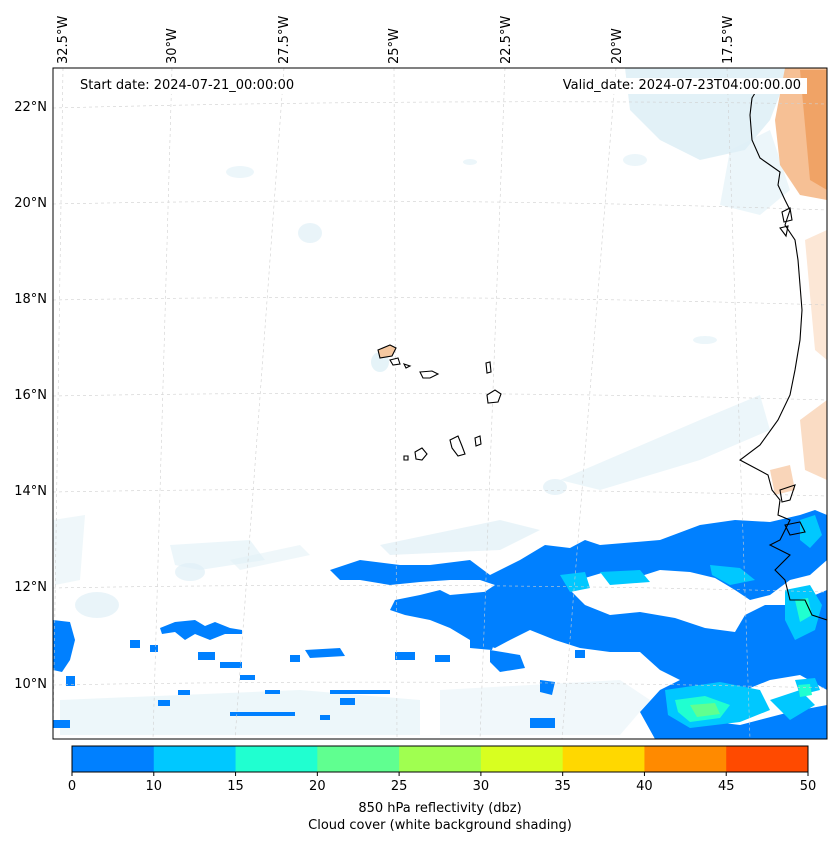  Describe the element at coordinates (187, 86) in the screenshot. I see `start-date-label: Start date: 2024-07-21_00:00:00` at that location.